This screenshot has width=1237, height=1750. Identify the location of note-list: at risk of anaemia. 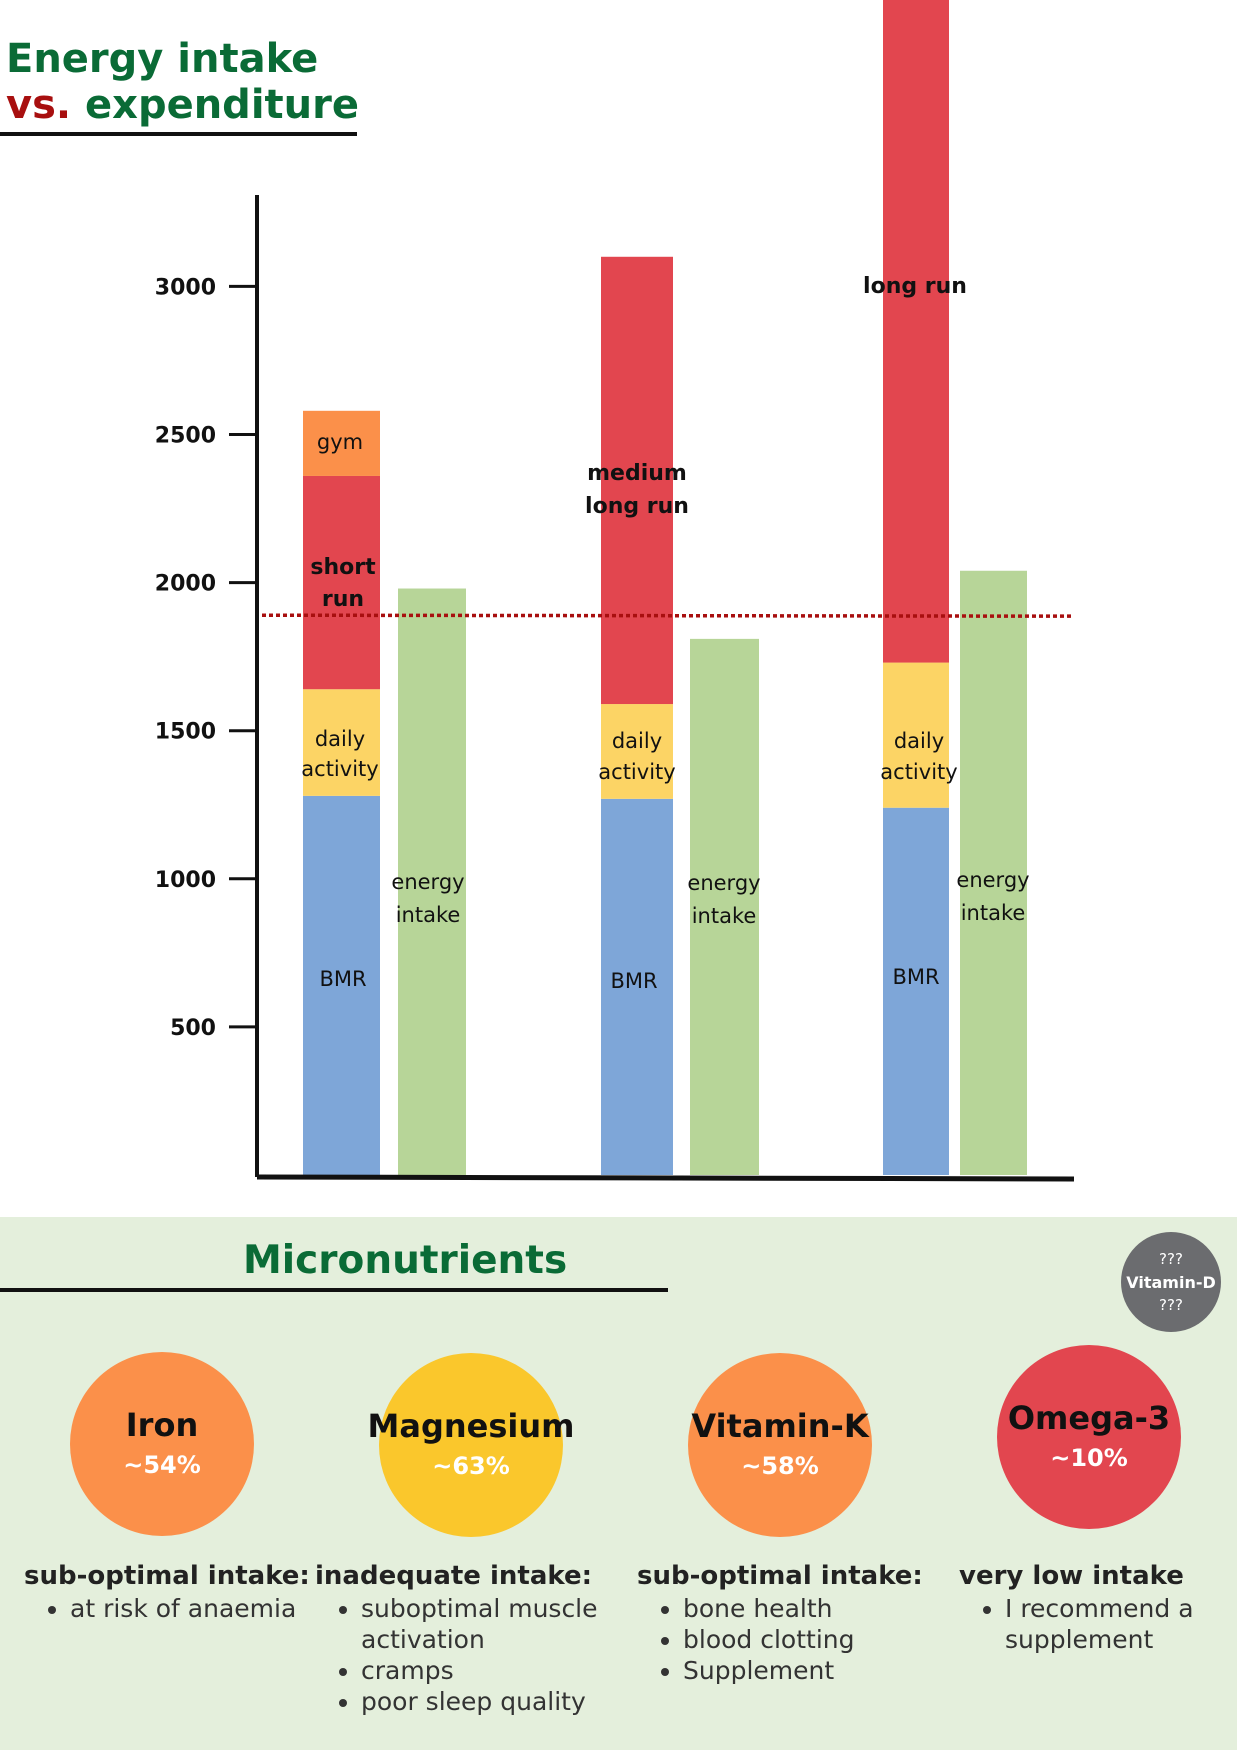
(169, 1608).